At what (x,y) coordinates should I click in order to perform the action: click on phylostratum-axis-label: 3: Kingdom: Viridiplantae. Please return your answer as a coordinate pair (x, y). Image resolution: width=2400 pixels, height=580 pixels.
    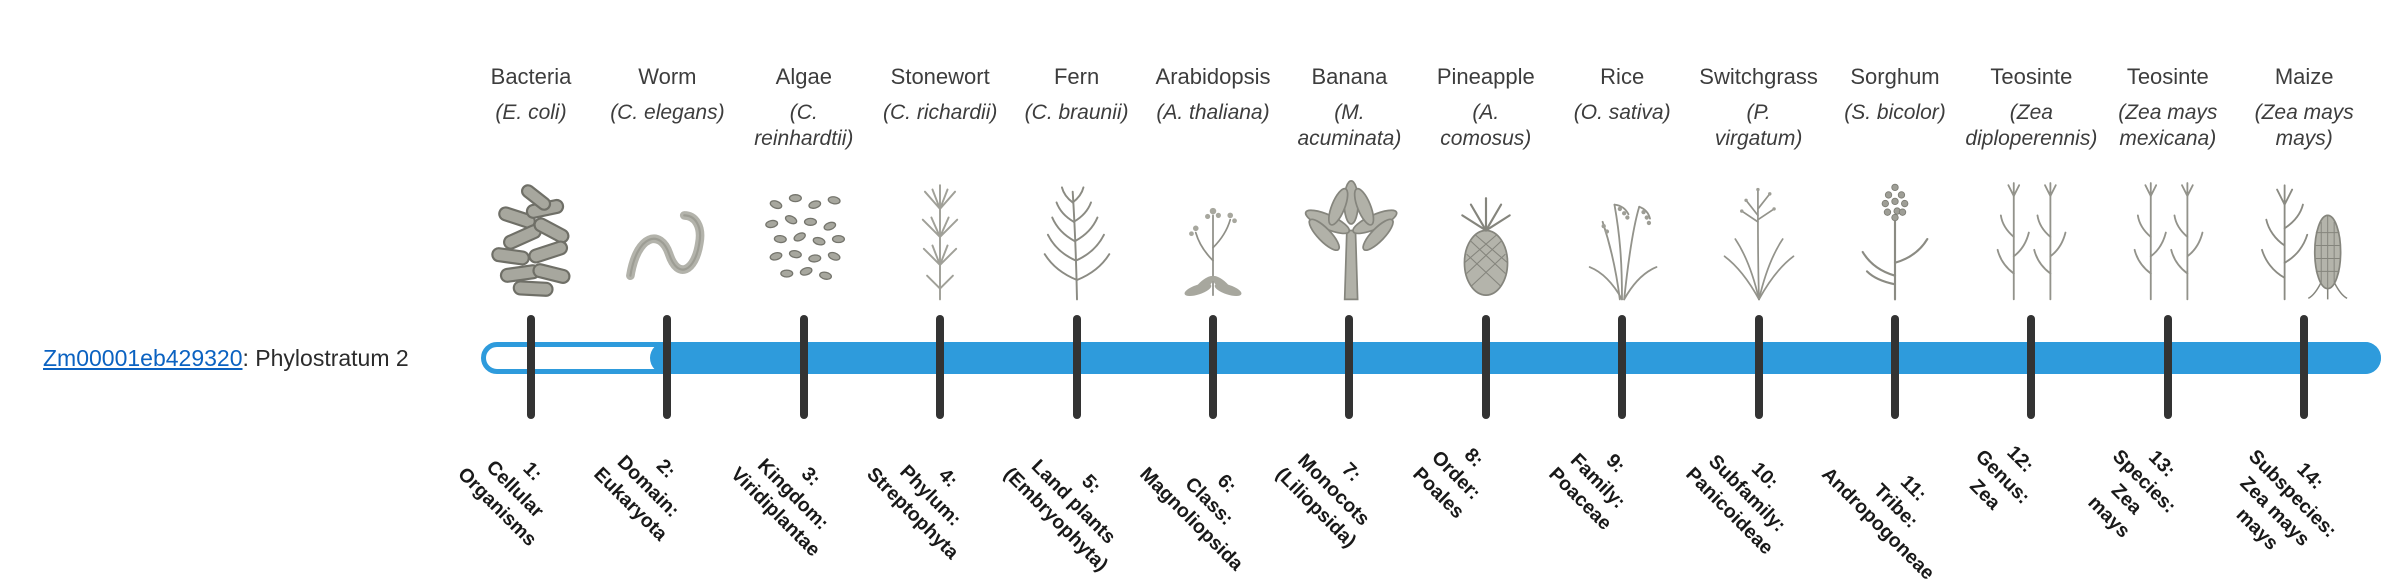
    Looking at the image, I should click on (779, 508).